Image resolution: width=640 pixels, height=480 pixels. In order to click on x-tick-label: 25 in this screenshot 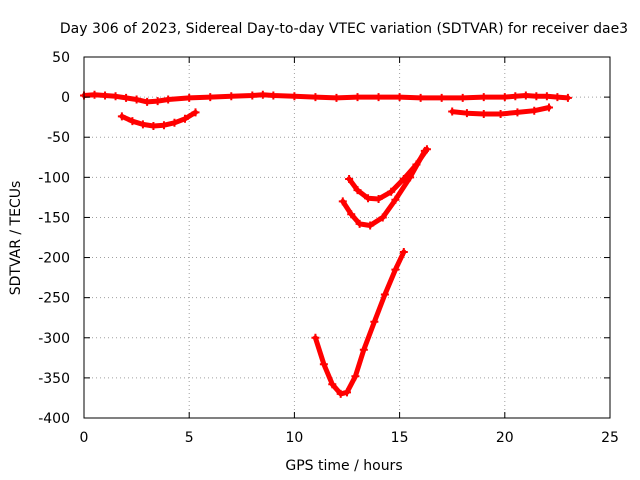, I will do `click(610, 438)`.